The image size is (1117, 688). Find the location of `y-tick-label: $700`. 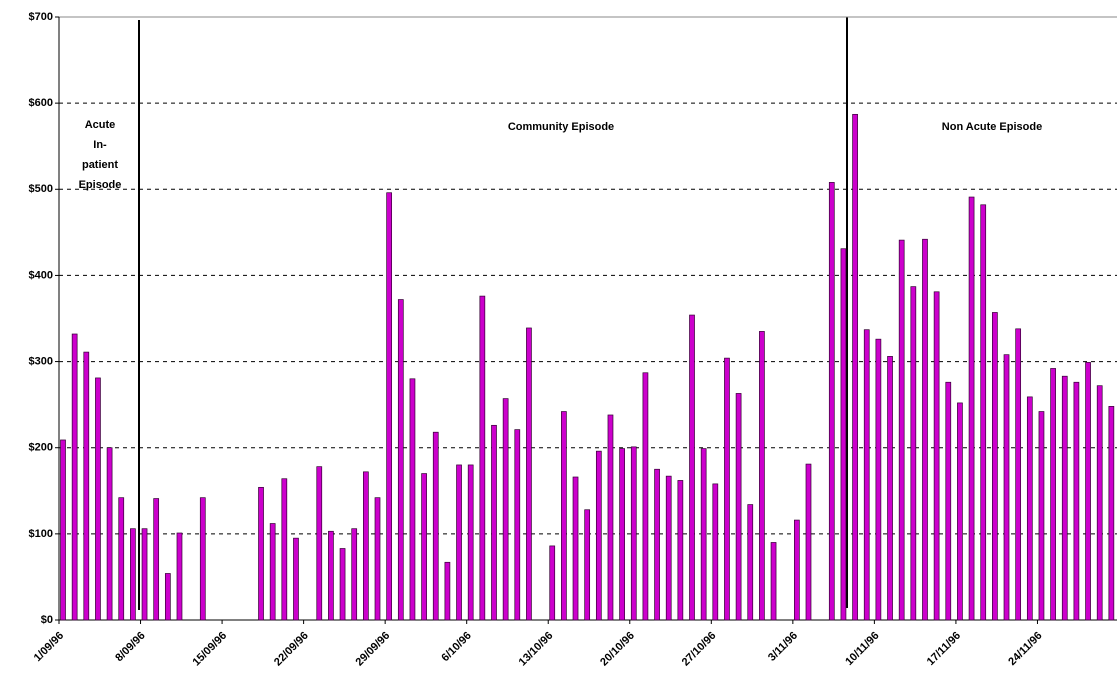

y-tick-label: $700 is located at coordinates (41, 17).